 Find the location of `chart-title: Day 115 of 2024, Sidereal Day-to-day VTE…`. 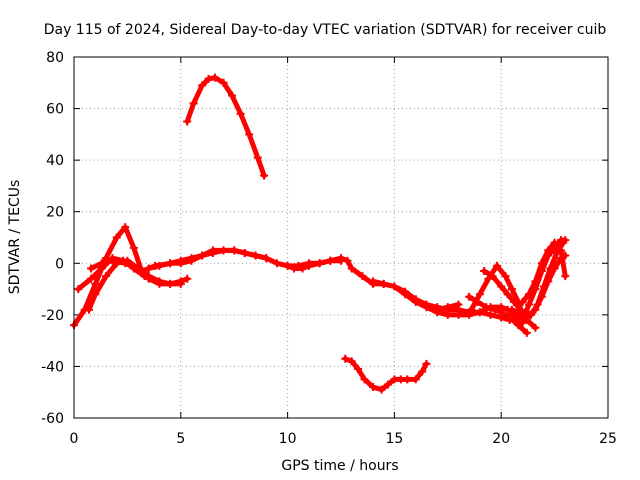

chart-title: Day 115 of 2024, Sidereal Day-to-day VTE… is located at coordinates (325, 30).